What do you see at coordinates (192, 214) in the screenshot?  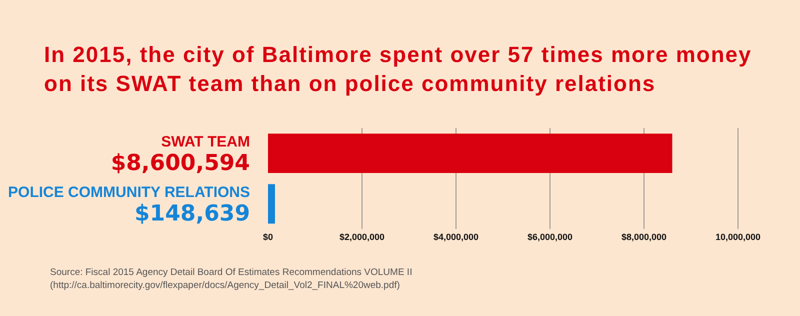 I see `data-label: $148,639` at bounding box center [192, 214].